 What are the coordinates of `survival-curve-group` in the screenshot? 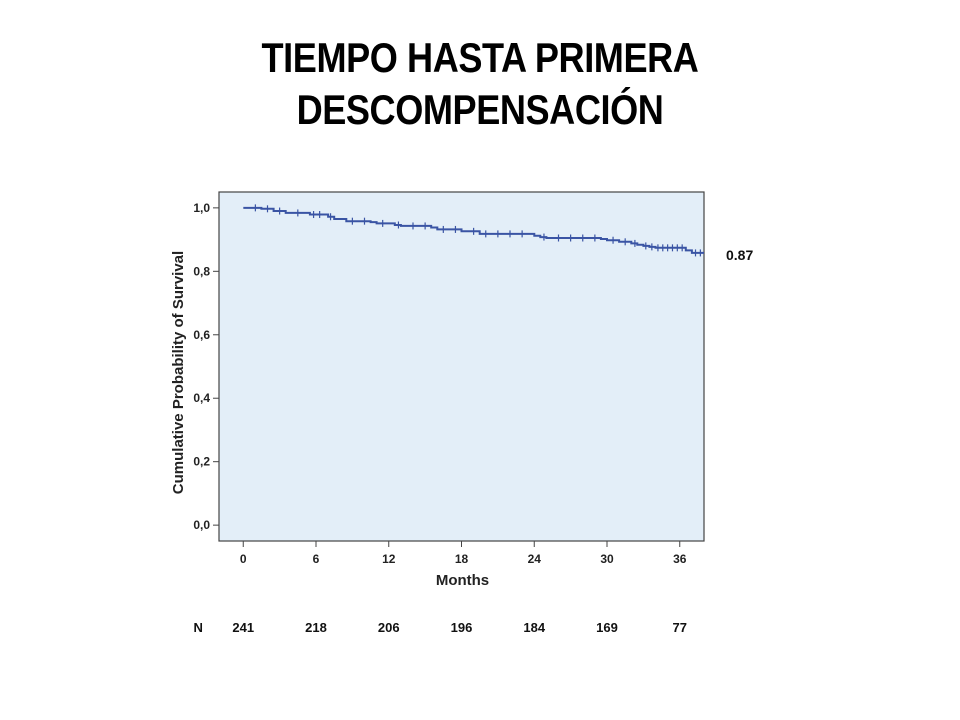 It's located at (473, 230).